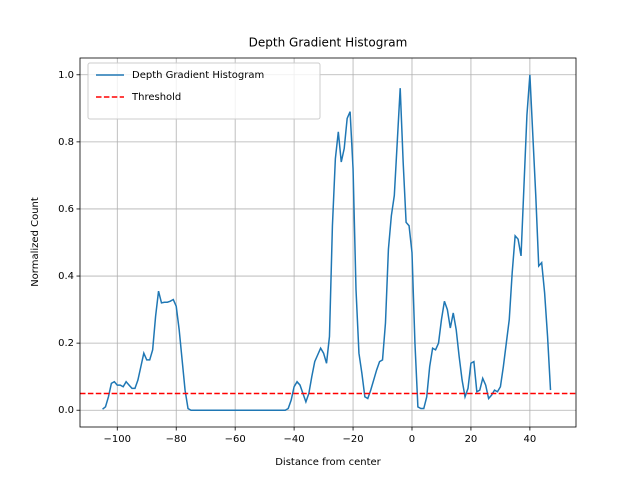  I want to click on y-tick-label: 0.2, so click(66, 343).